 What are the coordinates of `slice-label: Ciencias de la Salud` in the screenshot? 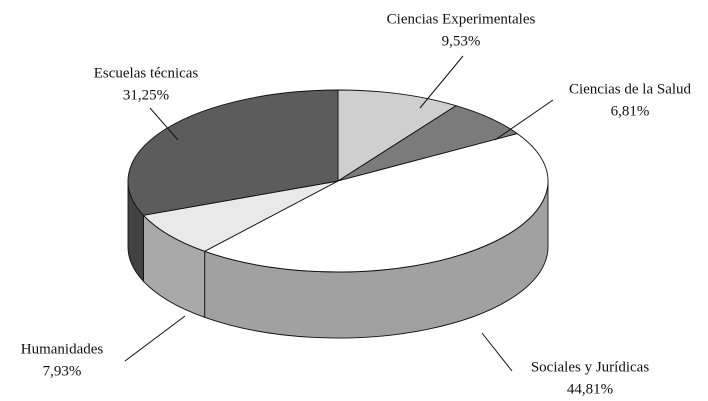 It's located at (630, 89).